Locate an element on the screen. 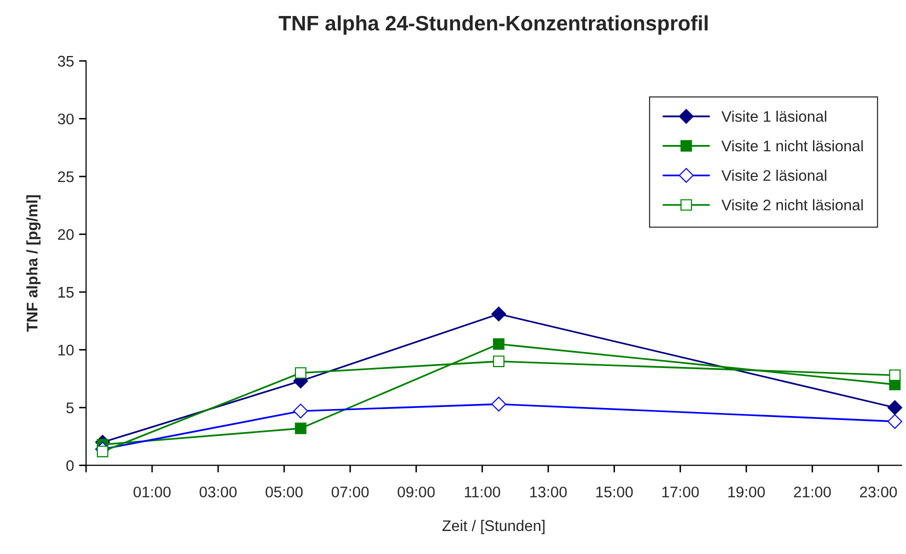 This screenshot has height=554, width=906. x-tick-label: 09:00 is located at coordinates (416, 492).